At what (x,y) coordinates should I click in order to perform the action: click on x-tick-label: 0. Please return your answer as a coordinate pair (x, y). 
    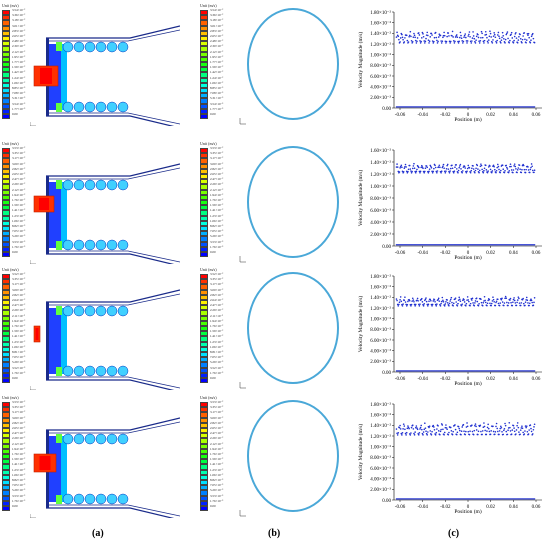
    Looking at the image, I should click on (468, 253).